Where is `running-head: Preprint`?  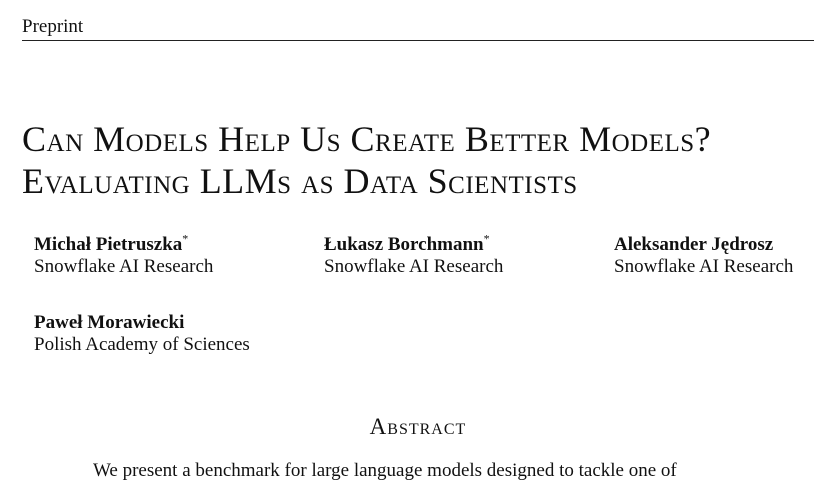
running-head: Preprint is located at coordinates (53, 26).